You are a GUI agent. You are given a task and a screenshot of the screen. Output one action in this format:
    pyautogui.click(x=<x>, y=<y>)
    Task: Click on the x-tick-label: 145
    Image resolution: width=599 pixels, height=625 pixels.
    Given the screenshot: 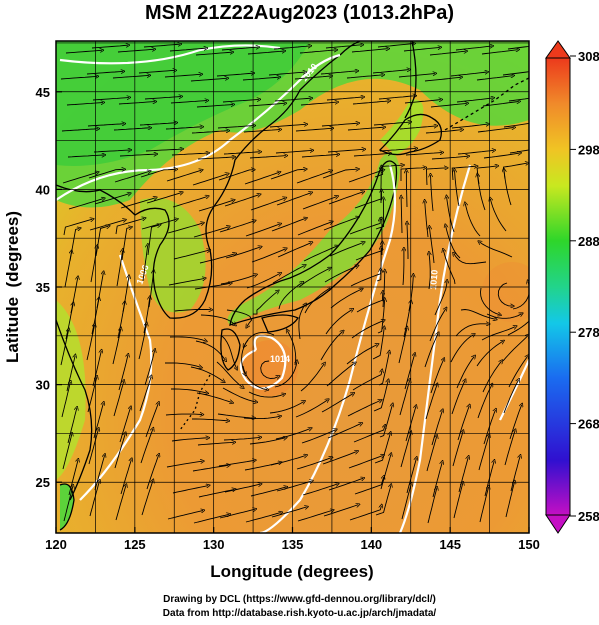 What is the action you would take?
    pyautogui.click(x=450, y=544)
    